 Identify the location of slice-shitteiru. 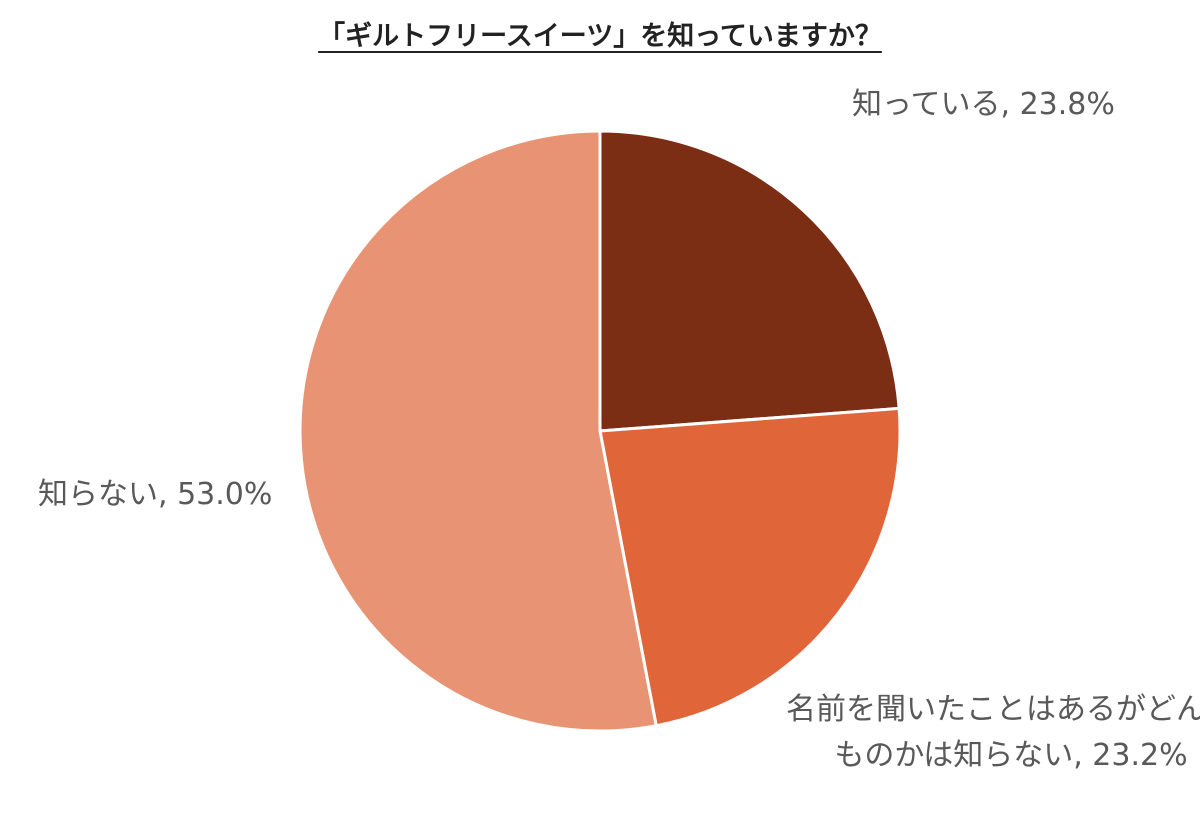
(749, 281).